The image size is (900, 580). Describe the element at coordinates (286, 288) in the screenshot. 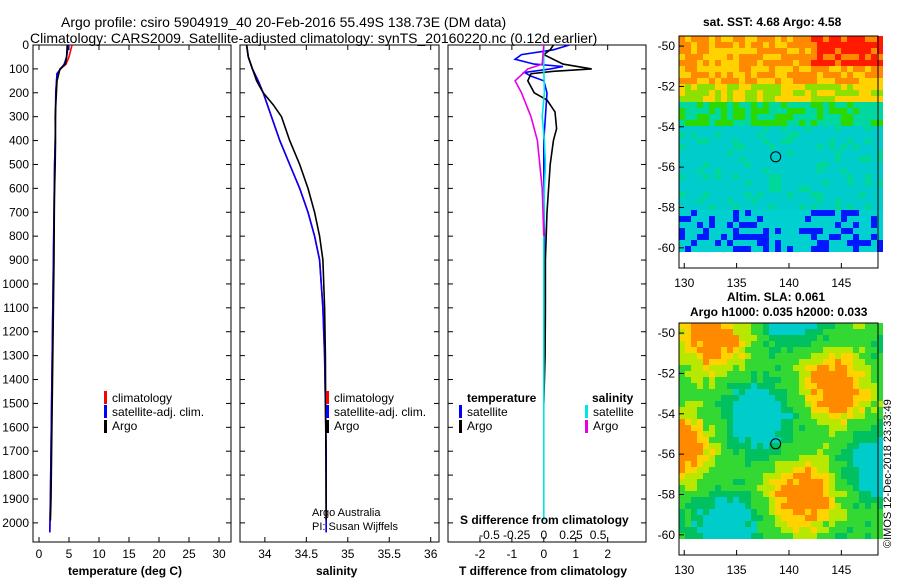

I see `series-line-satellite-adj-clim-` at that location.